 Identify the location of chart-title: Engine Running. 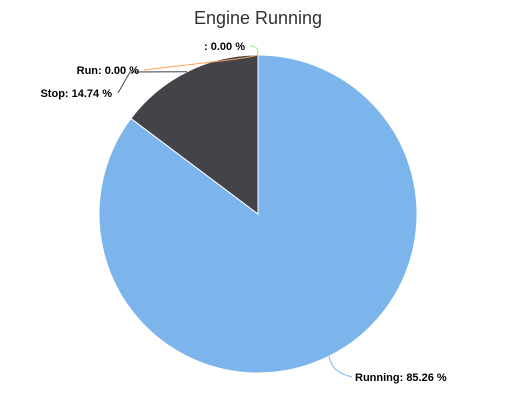
(258, 18).